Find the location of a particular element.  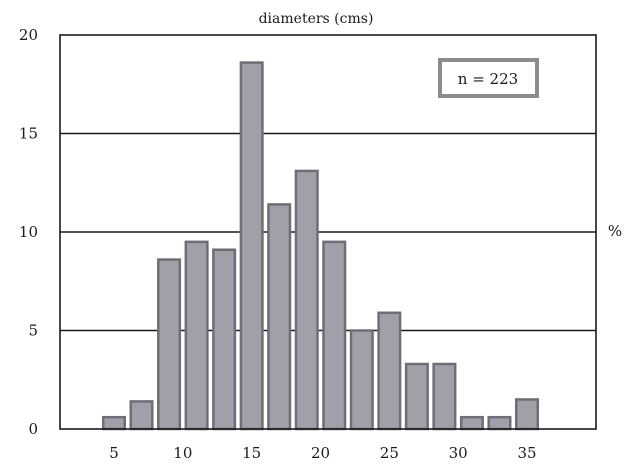

y-tick-labels: 0 5 10 15 20 is located at coordinates (28, 232).